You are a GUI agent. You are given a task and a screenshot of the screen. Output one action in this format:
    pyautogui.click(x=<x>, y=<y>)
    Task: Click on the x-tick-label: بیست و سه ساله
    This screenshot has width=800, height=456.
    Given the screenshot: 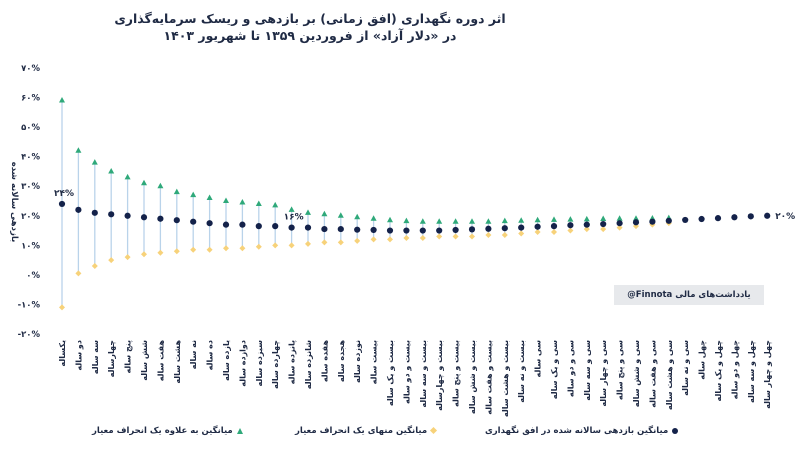 What is the action you would take?
    pyautogui.click(x=423, y=374)
    